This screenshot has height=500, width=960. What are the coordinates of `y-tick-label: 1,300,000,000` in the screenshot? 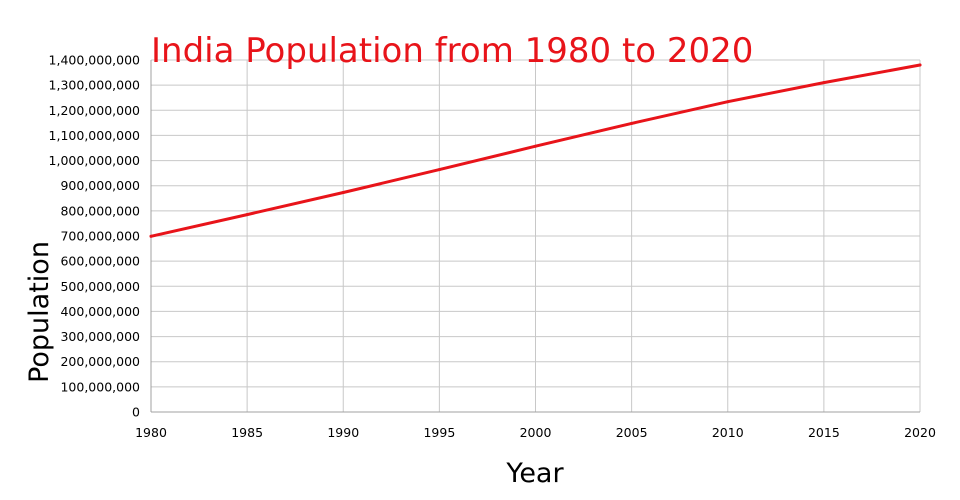 It's located at (94, 85).